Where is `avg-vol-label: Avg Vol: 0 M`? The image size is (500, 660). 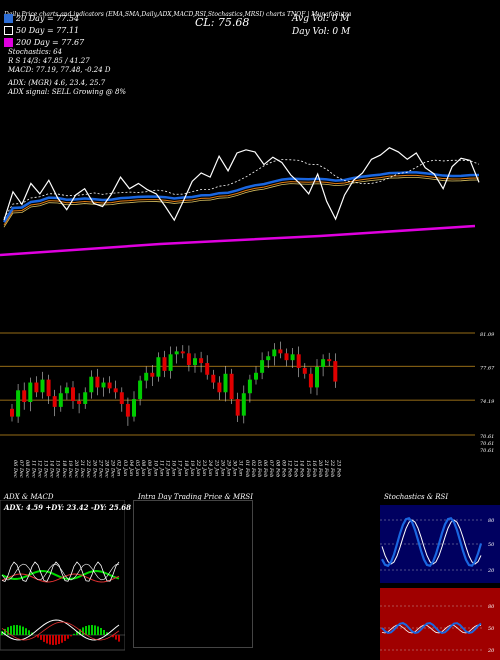 avg-vol-label: Avg Vol: 0 M is located at coordinates (321, 19).